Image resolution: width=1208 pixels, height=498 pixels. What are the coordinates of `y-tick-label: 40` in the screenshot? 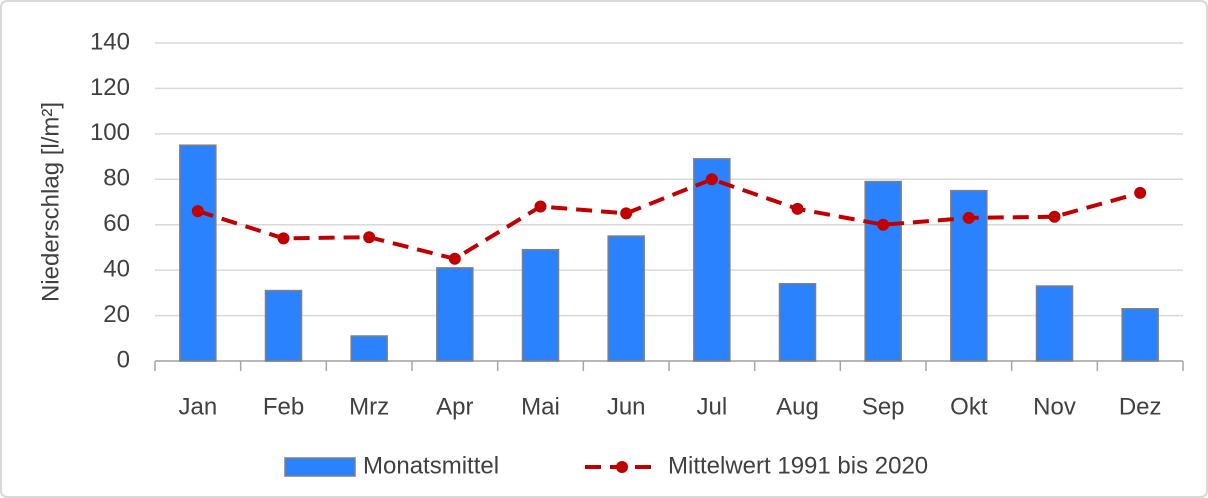 It's located at (116, 268).